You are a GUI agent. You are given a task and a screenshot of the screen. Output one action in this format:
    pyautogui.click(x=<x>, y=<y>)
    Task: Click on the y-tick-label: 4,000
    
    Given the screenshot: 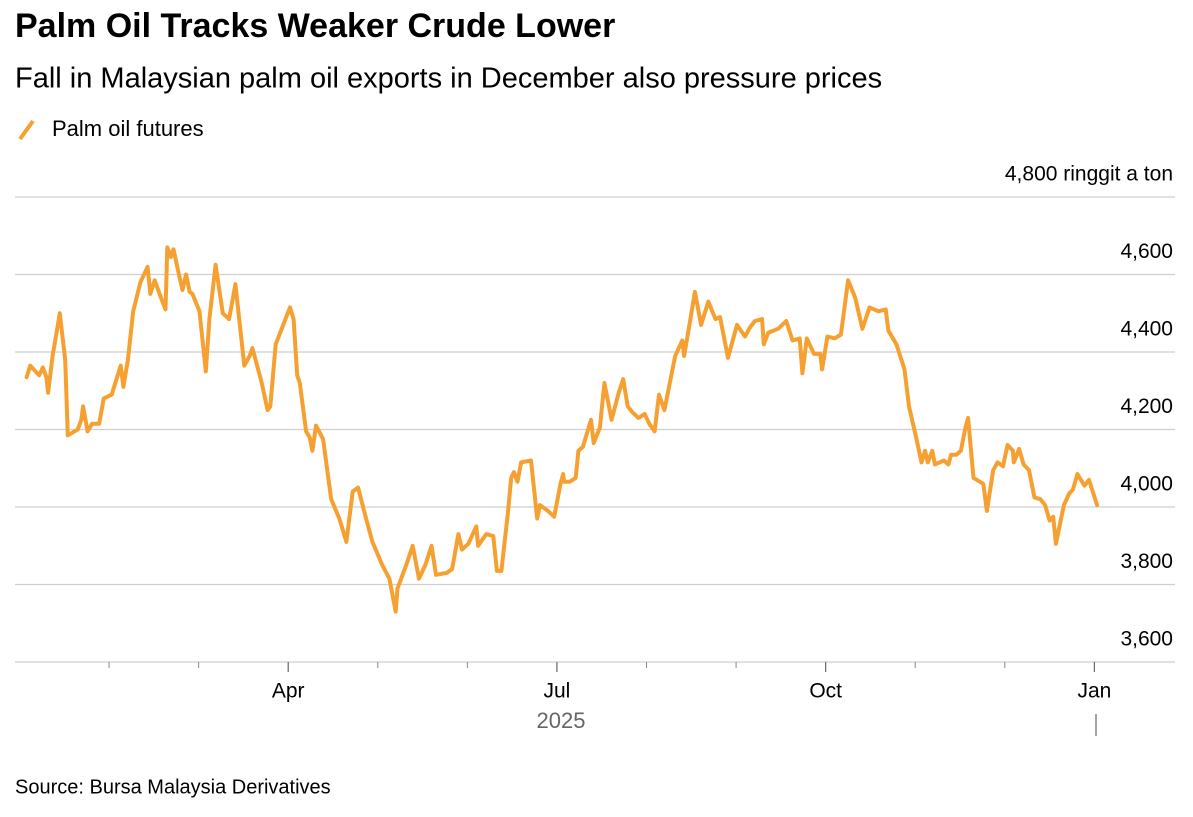 What is the action you would take?
    pyautogui.click(x=1146, y=484)
    